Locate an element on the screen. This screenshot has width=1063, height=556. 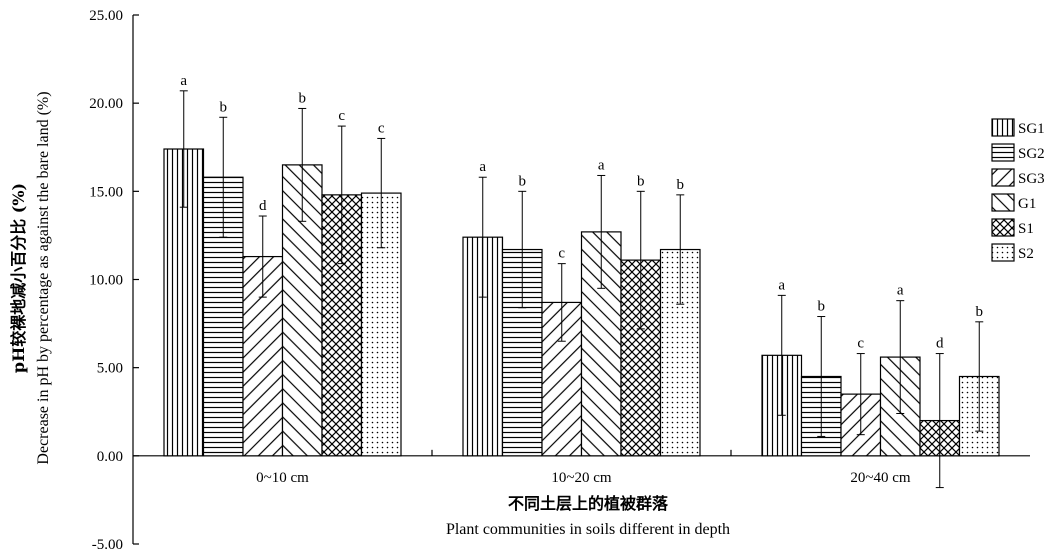
legend-label-sg2: SG2 is located at coordinates (1031, 154).